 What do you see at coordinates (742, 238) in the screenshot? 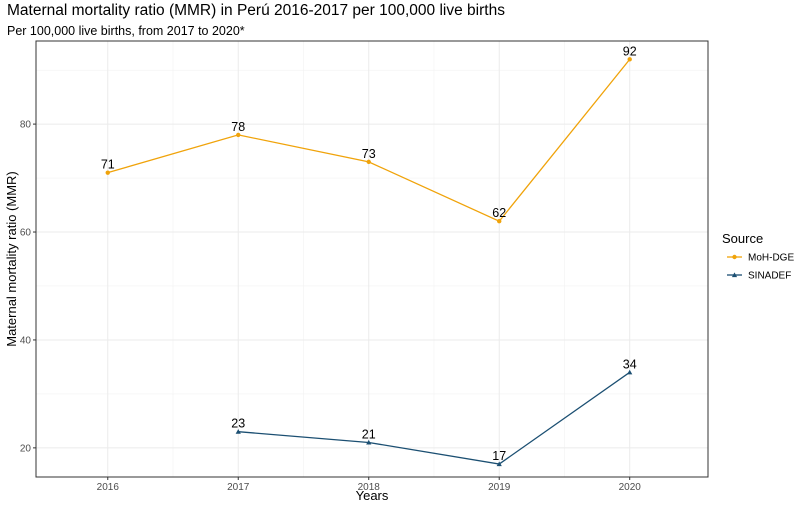
I see `legend-title: Source` at bounding box center [742, 238].